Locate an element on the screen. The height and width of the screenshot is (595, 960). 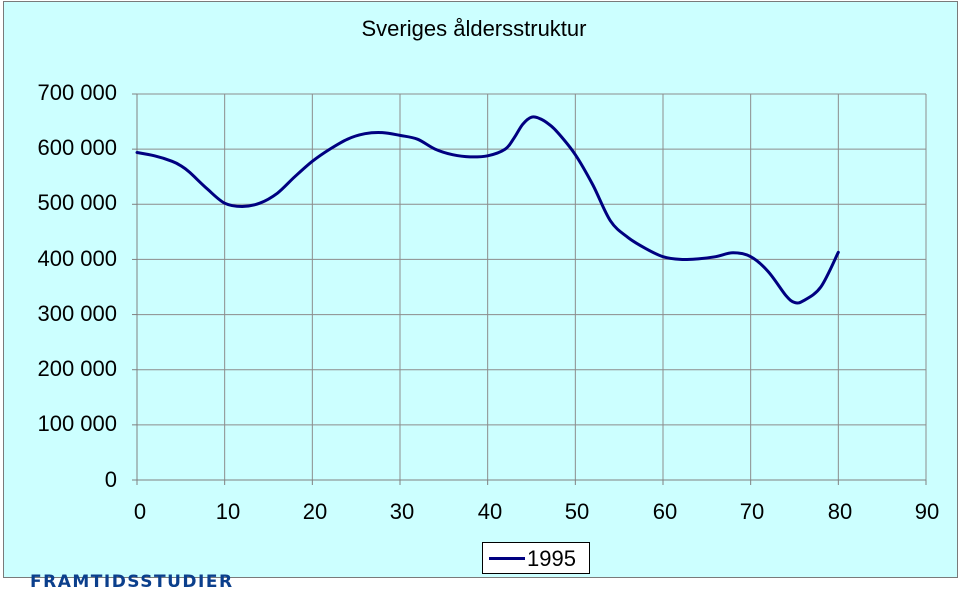
x-tick-label: 60 is located at coordinates (665, 511).